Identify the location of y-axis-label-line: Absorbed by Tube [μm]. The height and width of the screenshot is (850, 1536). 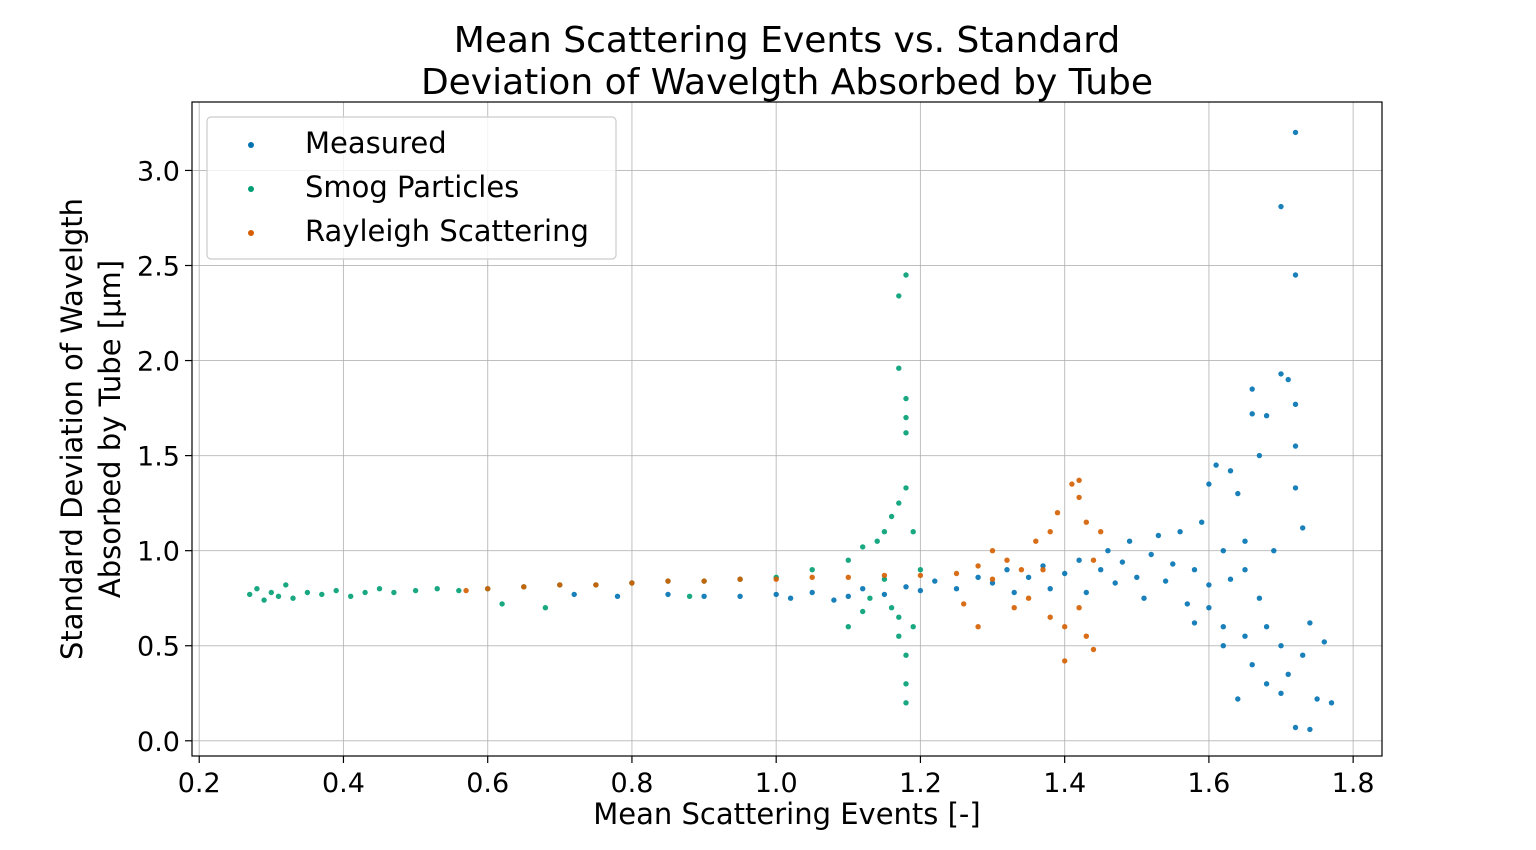
(110, 429).